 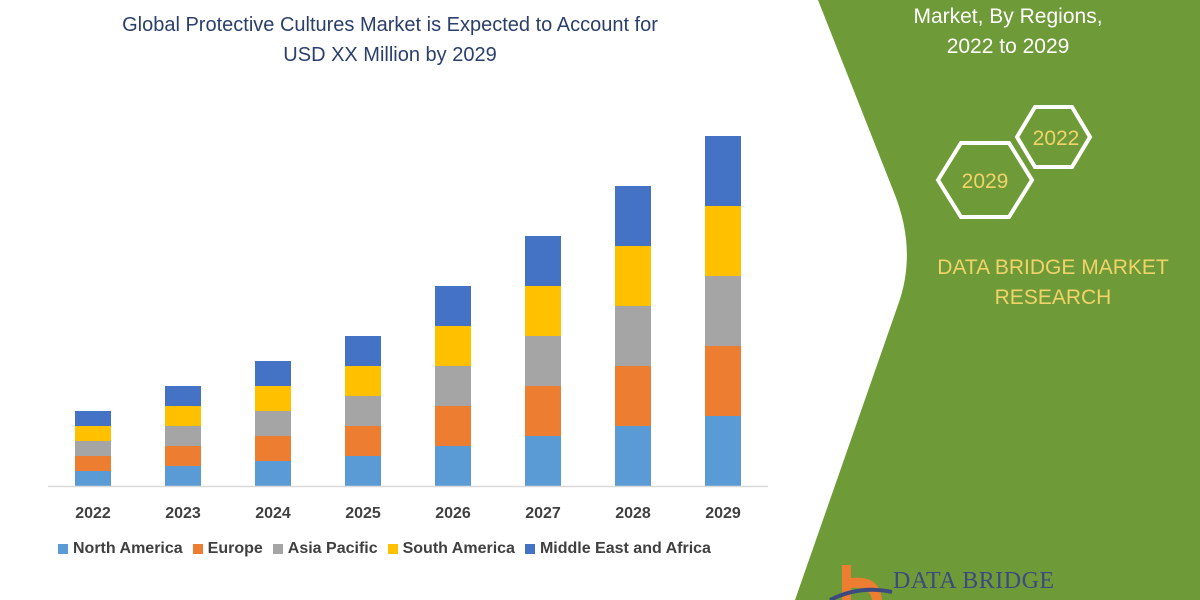 I want to click on bar-segment-2027-north-america, so click(x=543, y=461).